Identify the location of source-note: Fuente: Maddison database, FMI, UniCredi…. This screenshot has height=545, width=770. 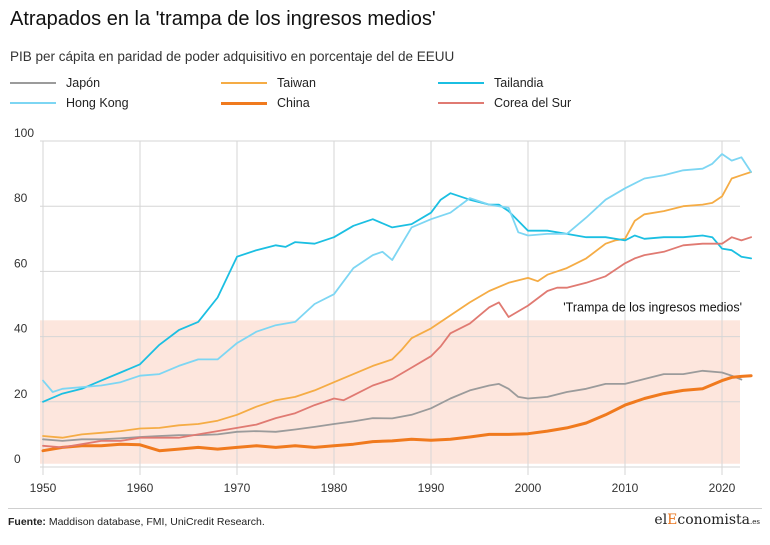
(136, 522).